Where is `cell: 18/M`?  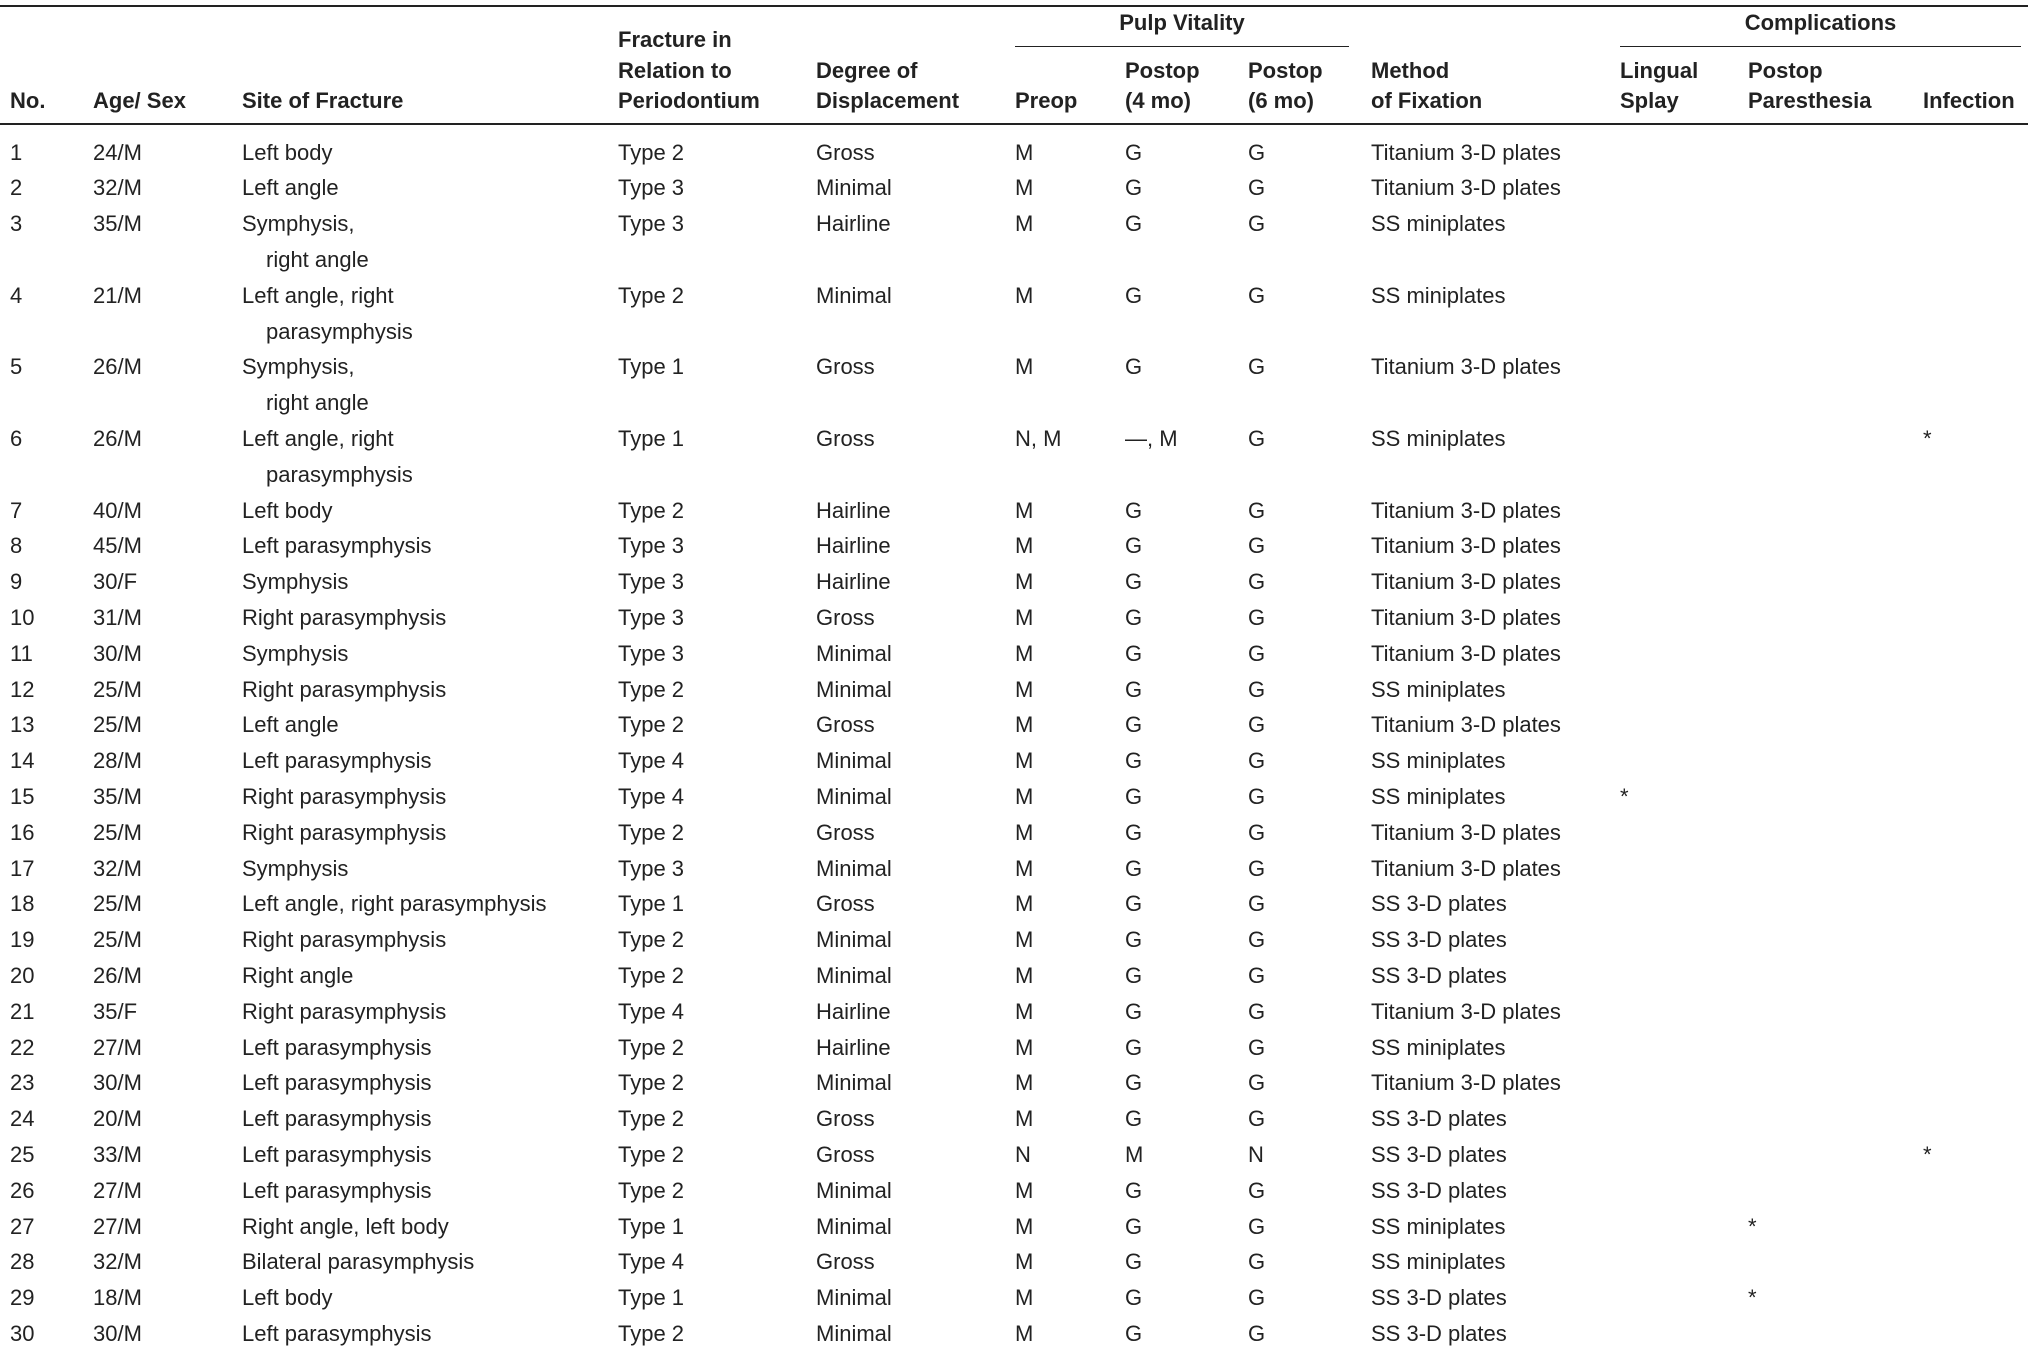 cell: 18/M is located at coordinates (117, 1298).